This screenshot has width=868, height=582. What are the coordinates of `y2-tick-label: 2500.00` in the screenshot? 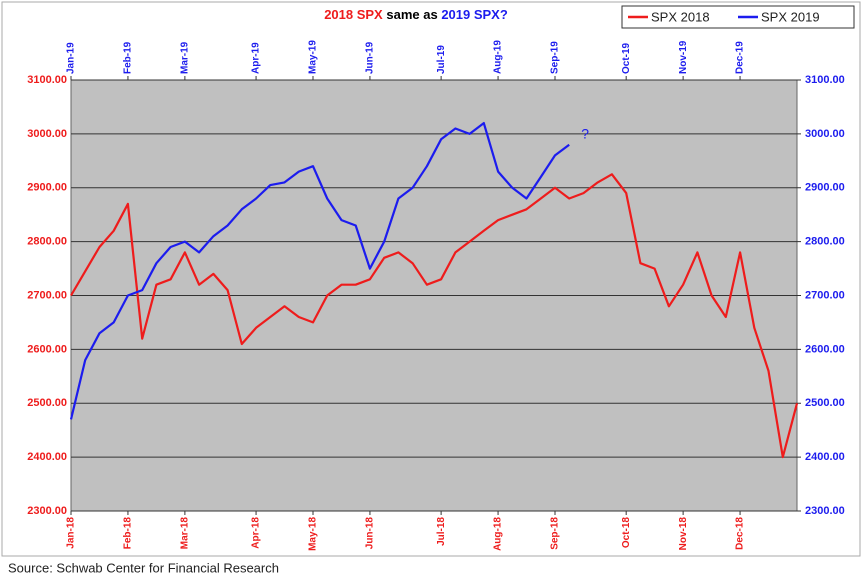 It's located at (825, 403).